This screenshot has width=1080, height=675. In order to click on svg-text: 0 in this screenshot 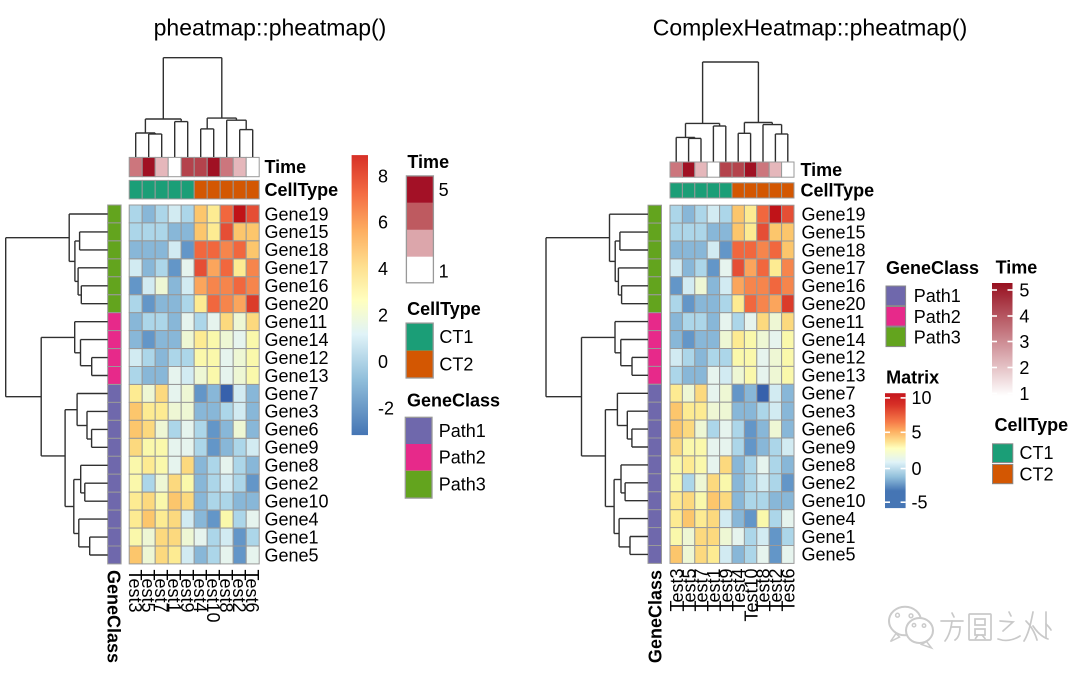, I will do `click(917, 469)`.